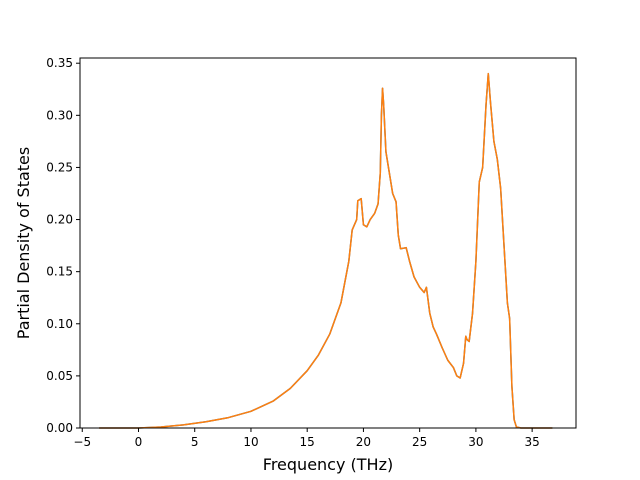 Image resolution: width=640 pixels, height=480 pixels. What do you see at coordinates (531, 442) in the screenshot?
I see `x-tick-label: 35` at bounding box center [531, 442].